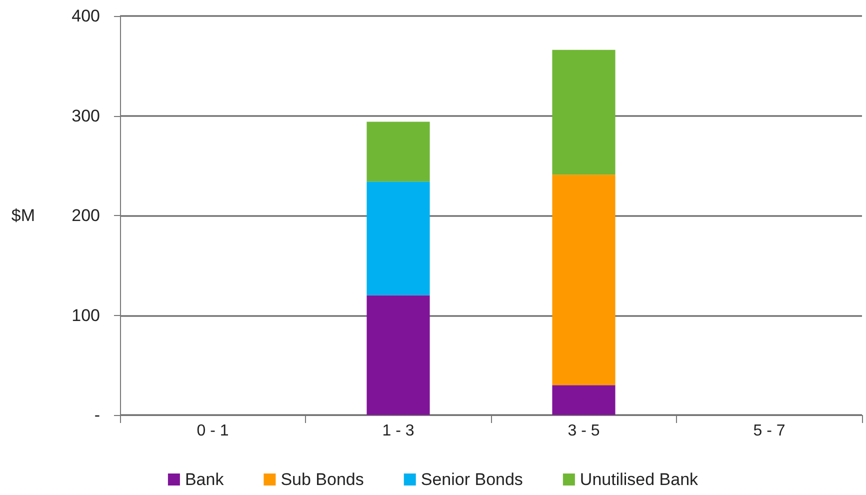  I want to click on y-tick-label: 300, so click(86, 116).